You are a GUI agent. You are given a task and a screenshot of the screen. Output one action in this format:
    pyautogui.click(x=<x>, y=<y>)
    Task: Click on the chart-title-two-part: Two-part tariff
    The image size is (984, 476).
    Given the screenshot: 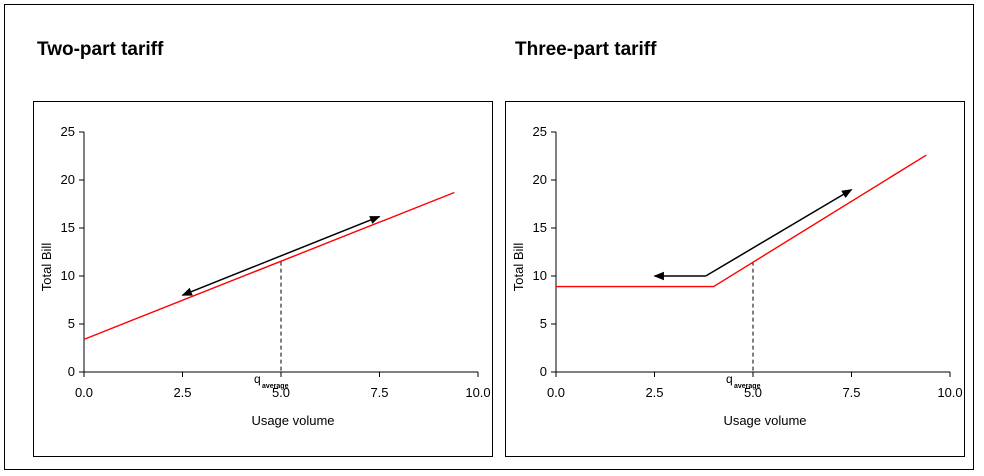 What is the action you would take?
    pyautogui.click(x=100, y=49)
    